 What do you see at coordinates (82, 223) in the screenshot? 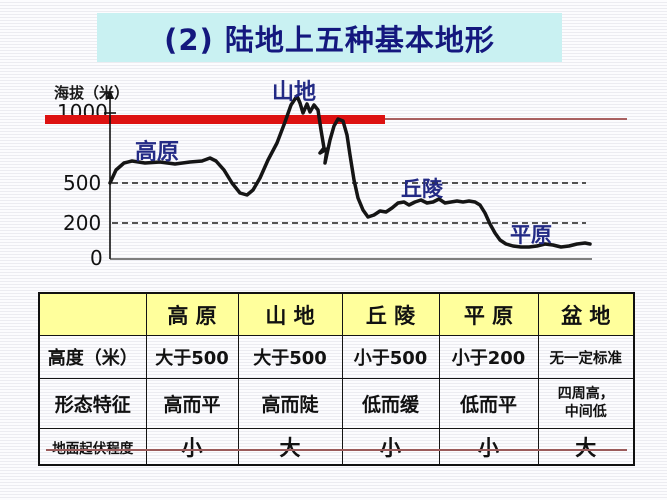
I see `y-tick-200: 200` at bounding box center [82, 223].